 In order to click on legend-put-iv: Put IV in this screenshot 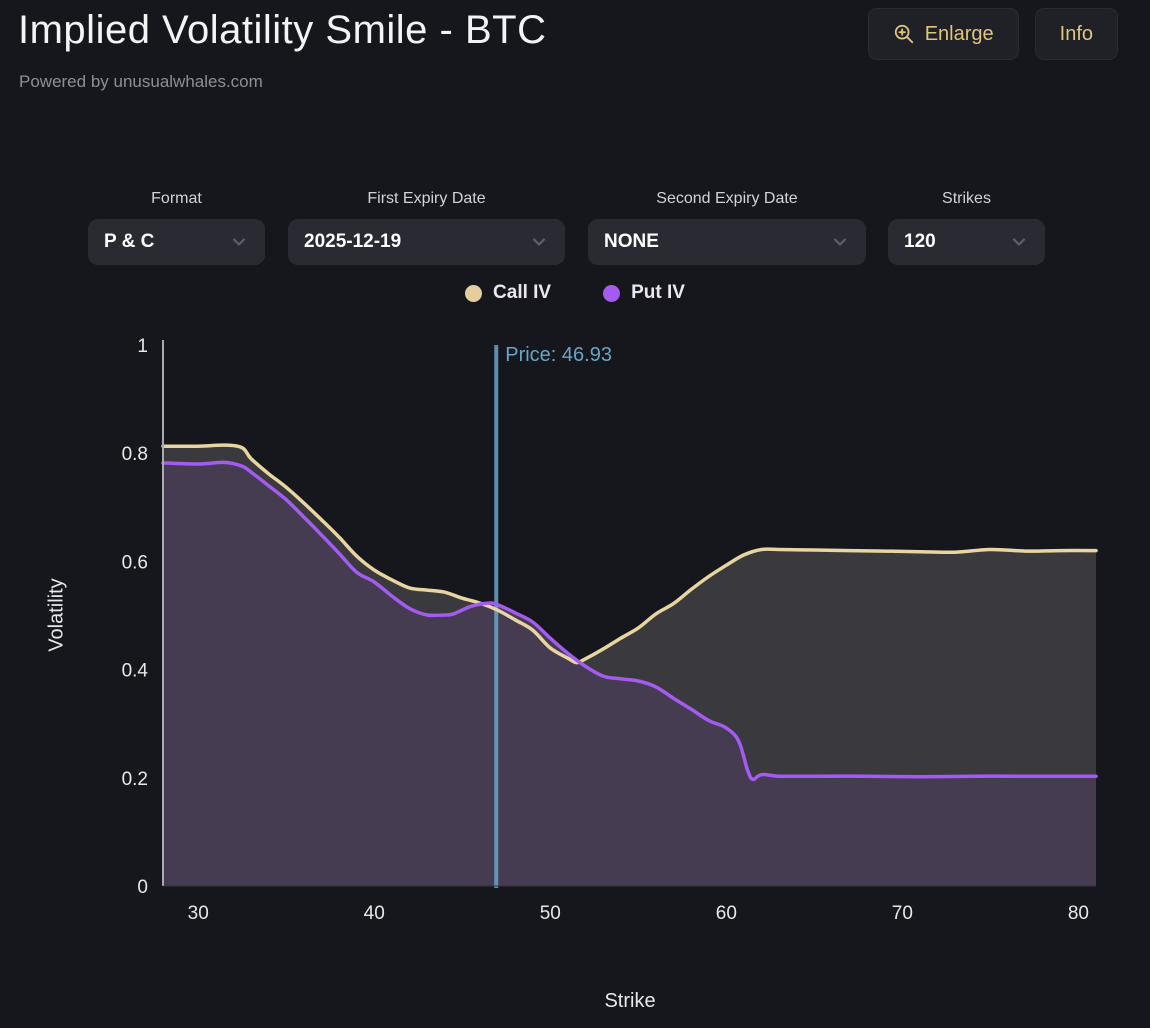, I will do `click(644, 293)`.